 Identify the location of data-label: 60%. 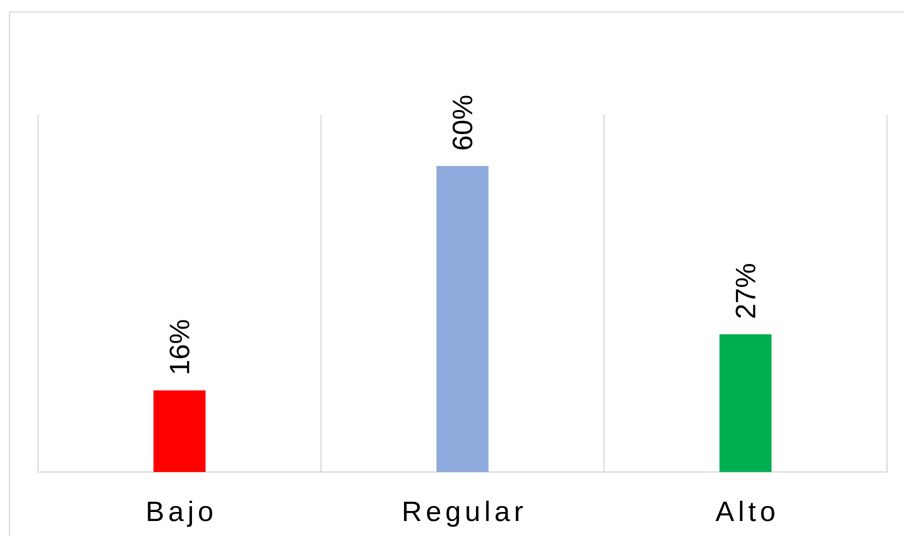
(462, 123).